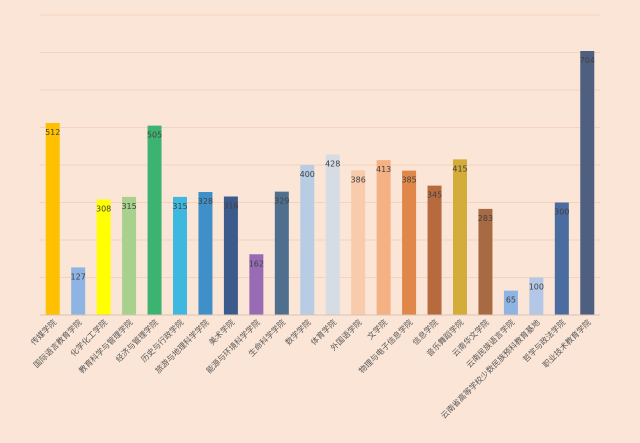  What do you see at coordinates (230, 206) in the screenshot?
I see `bar-value-label: 316` at bounding box center [230, 206].